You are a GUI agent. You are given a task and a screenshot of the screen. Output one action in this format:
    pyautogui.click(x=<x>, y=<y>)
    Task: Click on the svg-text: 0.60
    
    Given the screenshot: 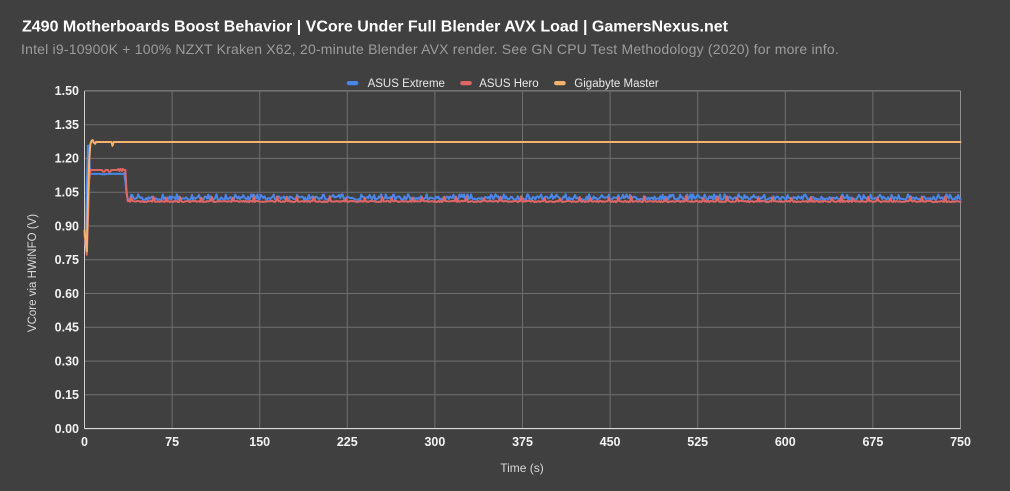 What is the action you would take?
    pyautogui.click(x=67, y=294)
    